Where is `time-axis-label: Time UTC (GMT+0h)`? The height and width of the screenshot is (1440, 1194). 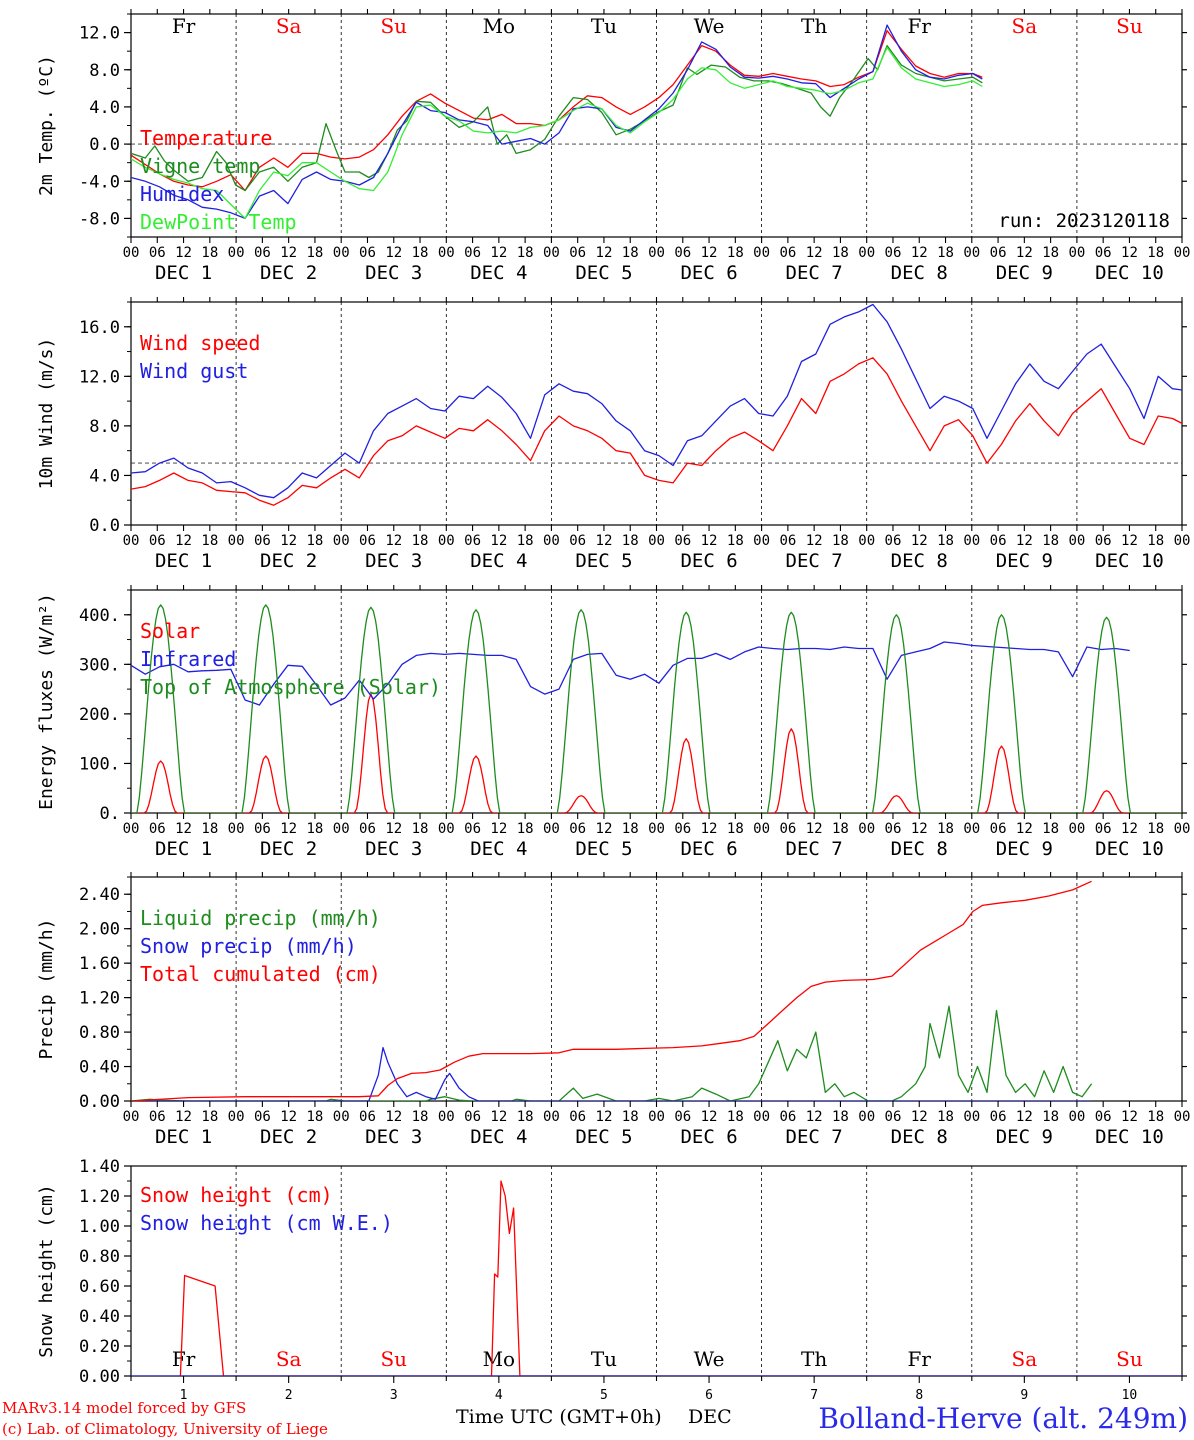 time-axis-label: Time UTC (GMT+0h) is located at coordinates (559, 1417).